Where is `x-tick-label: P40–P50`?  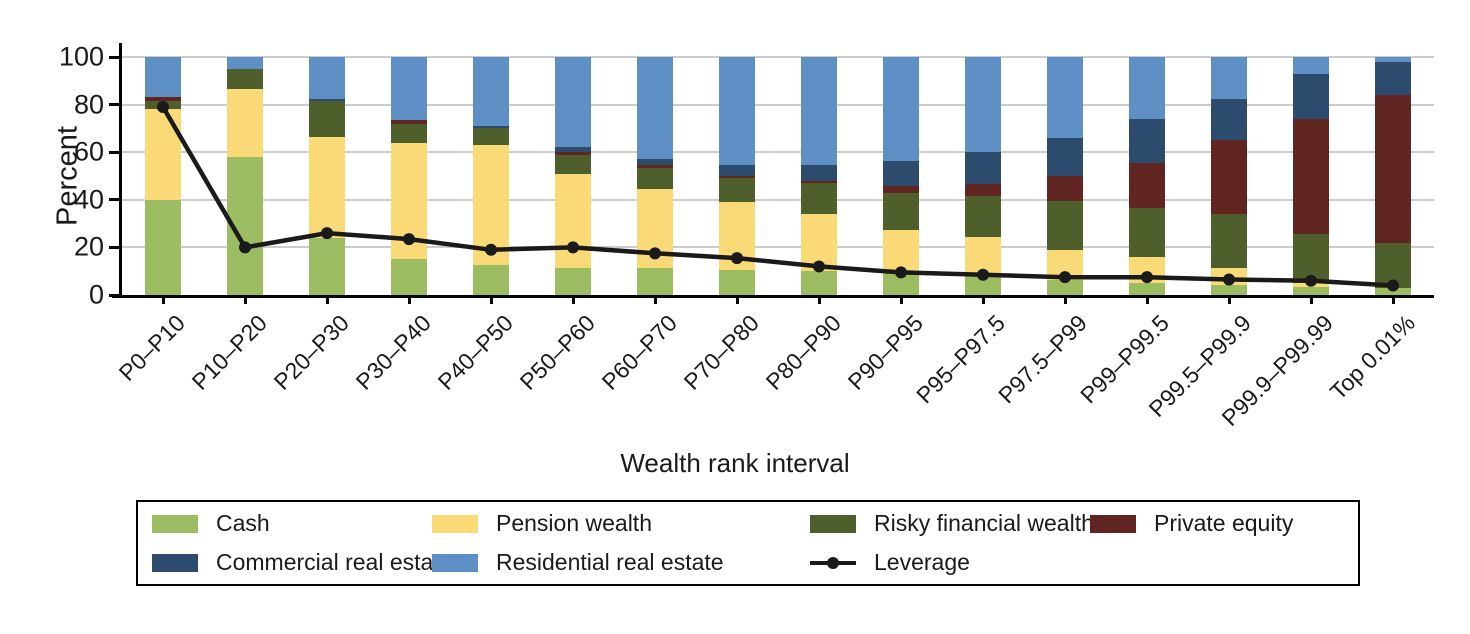
x-tick-label: P40–P50 is located at coordinates (475, 352).